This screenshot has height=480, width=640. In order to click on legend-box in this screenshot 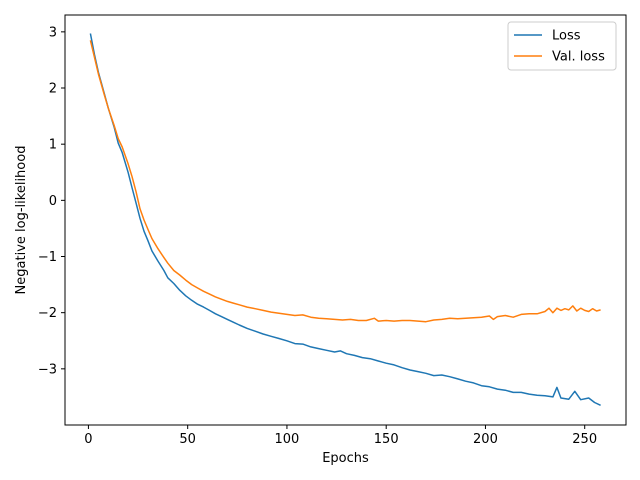, I will do `click(562, 46)`.